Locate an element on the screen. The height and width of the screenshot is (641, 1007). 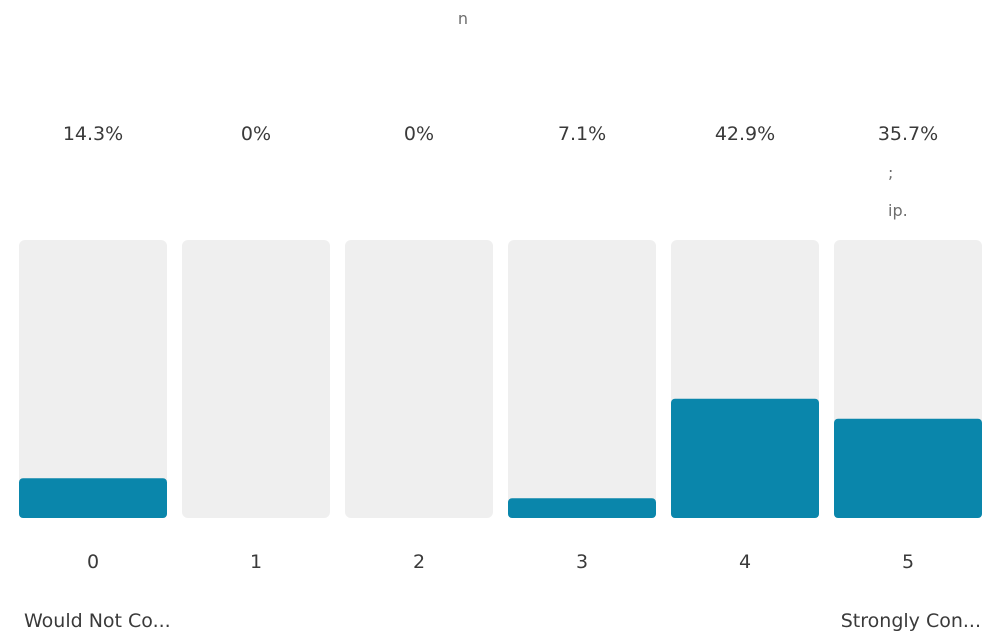
value-label-0: 14.3% is located at coordinates (93, 134).